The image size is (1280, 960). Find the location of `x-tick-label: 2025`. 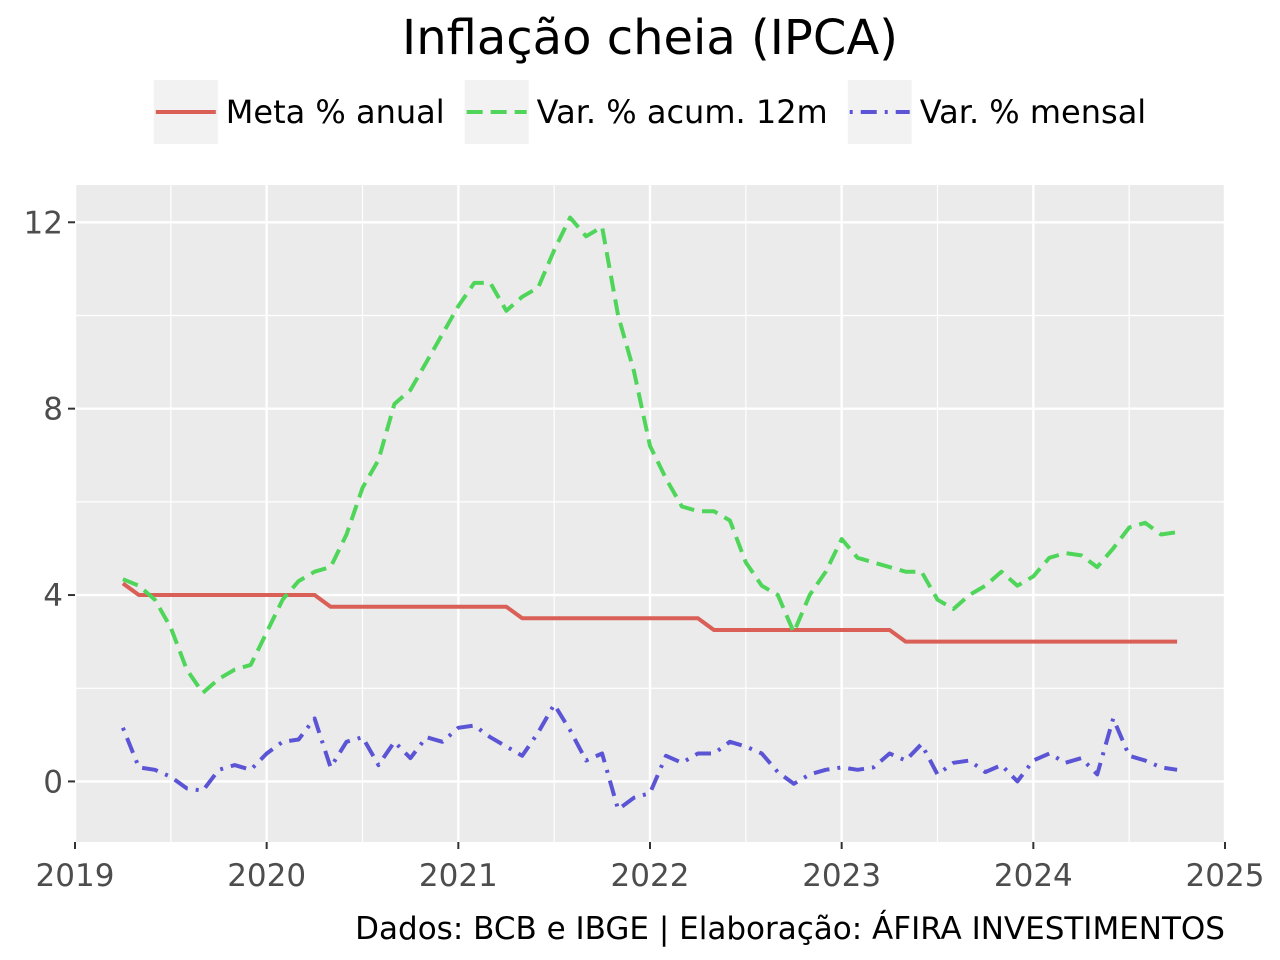

x-tick-label: 2025 is located at coordinates (1225, 876).